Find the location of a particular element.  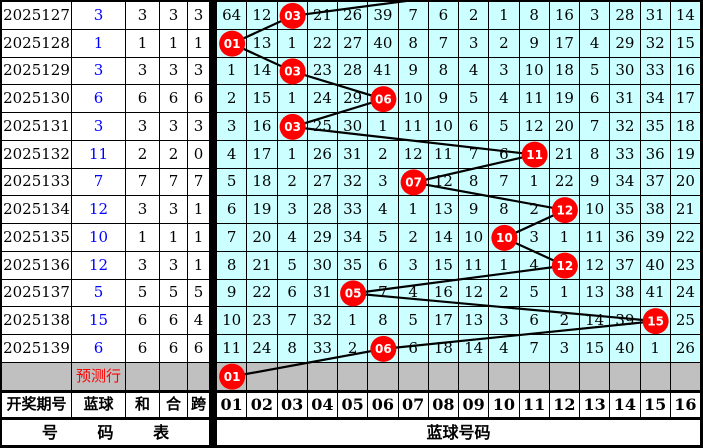

header-combine: 合 is located at coordinates (174, 404).